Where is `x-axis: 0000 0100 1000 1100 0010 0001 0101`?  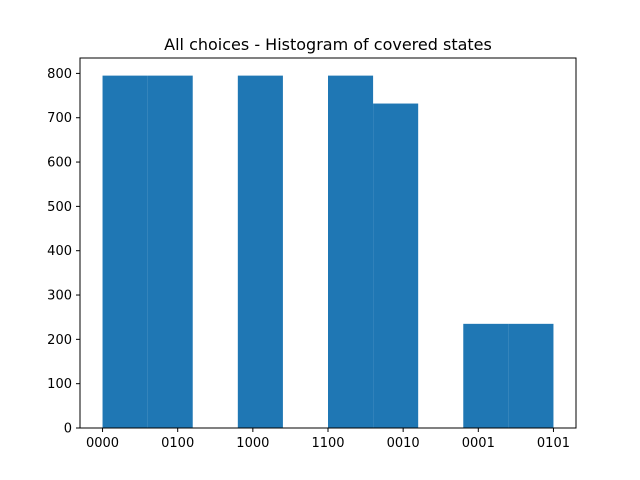
x-axis: 0000 0100 1000 1100 0010 0001 0101 is located at coordinates (328, 439).